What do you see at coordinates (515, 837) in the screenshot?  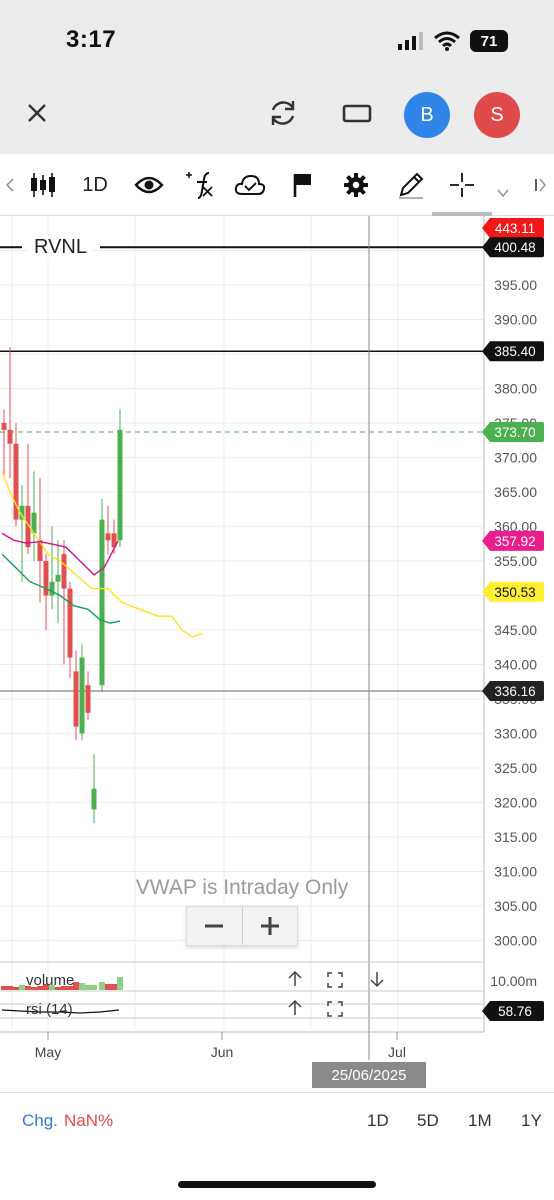 I see `y-tick-label: 315.00` at bounding box center [515, 837].